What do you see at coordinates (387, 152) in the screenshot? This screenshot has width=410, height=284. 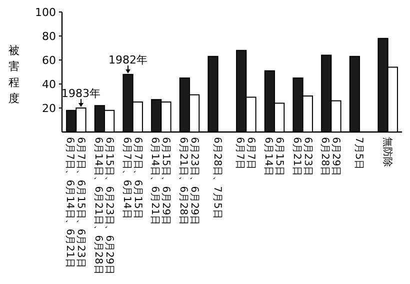 I see `x-tick-label: 無防除` at bounding box center [387, 152].